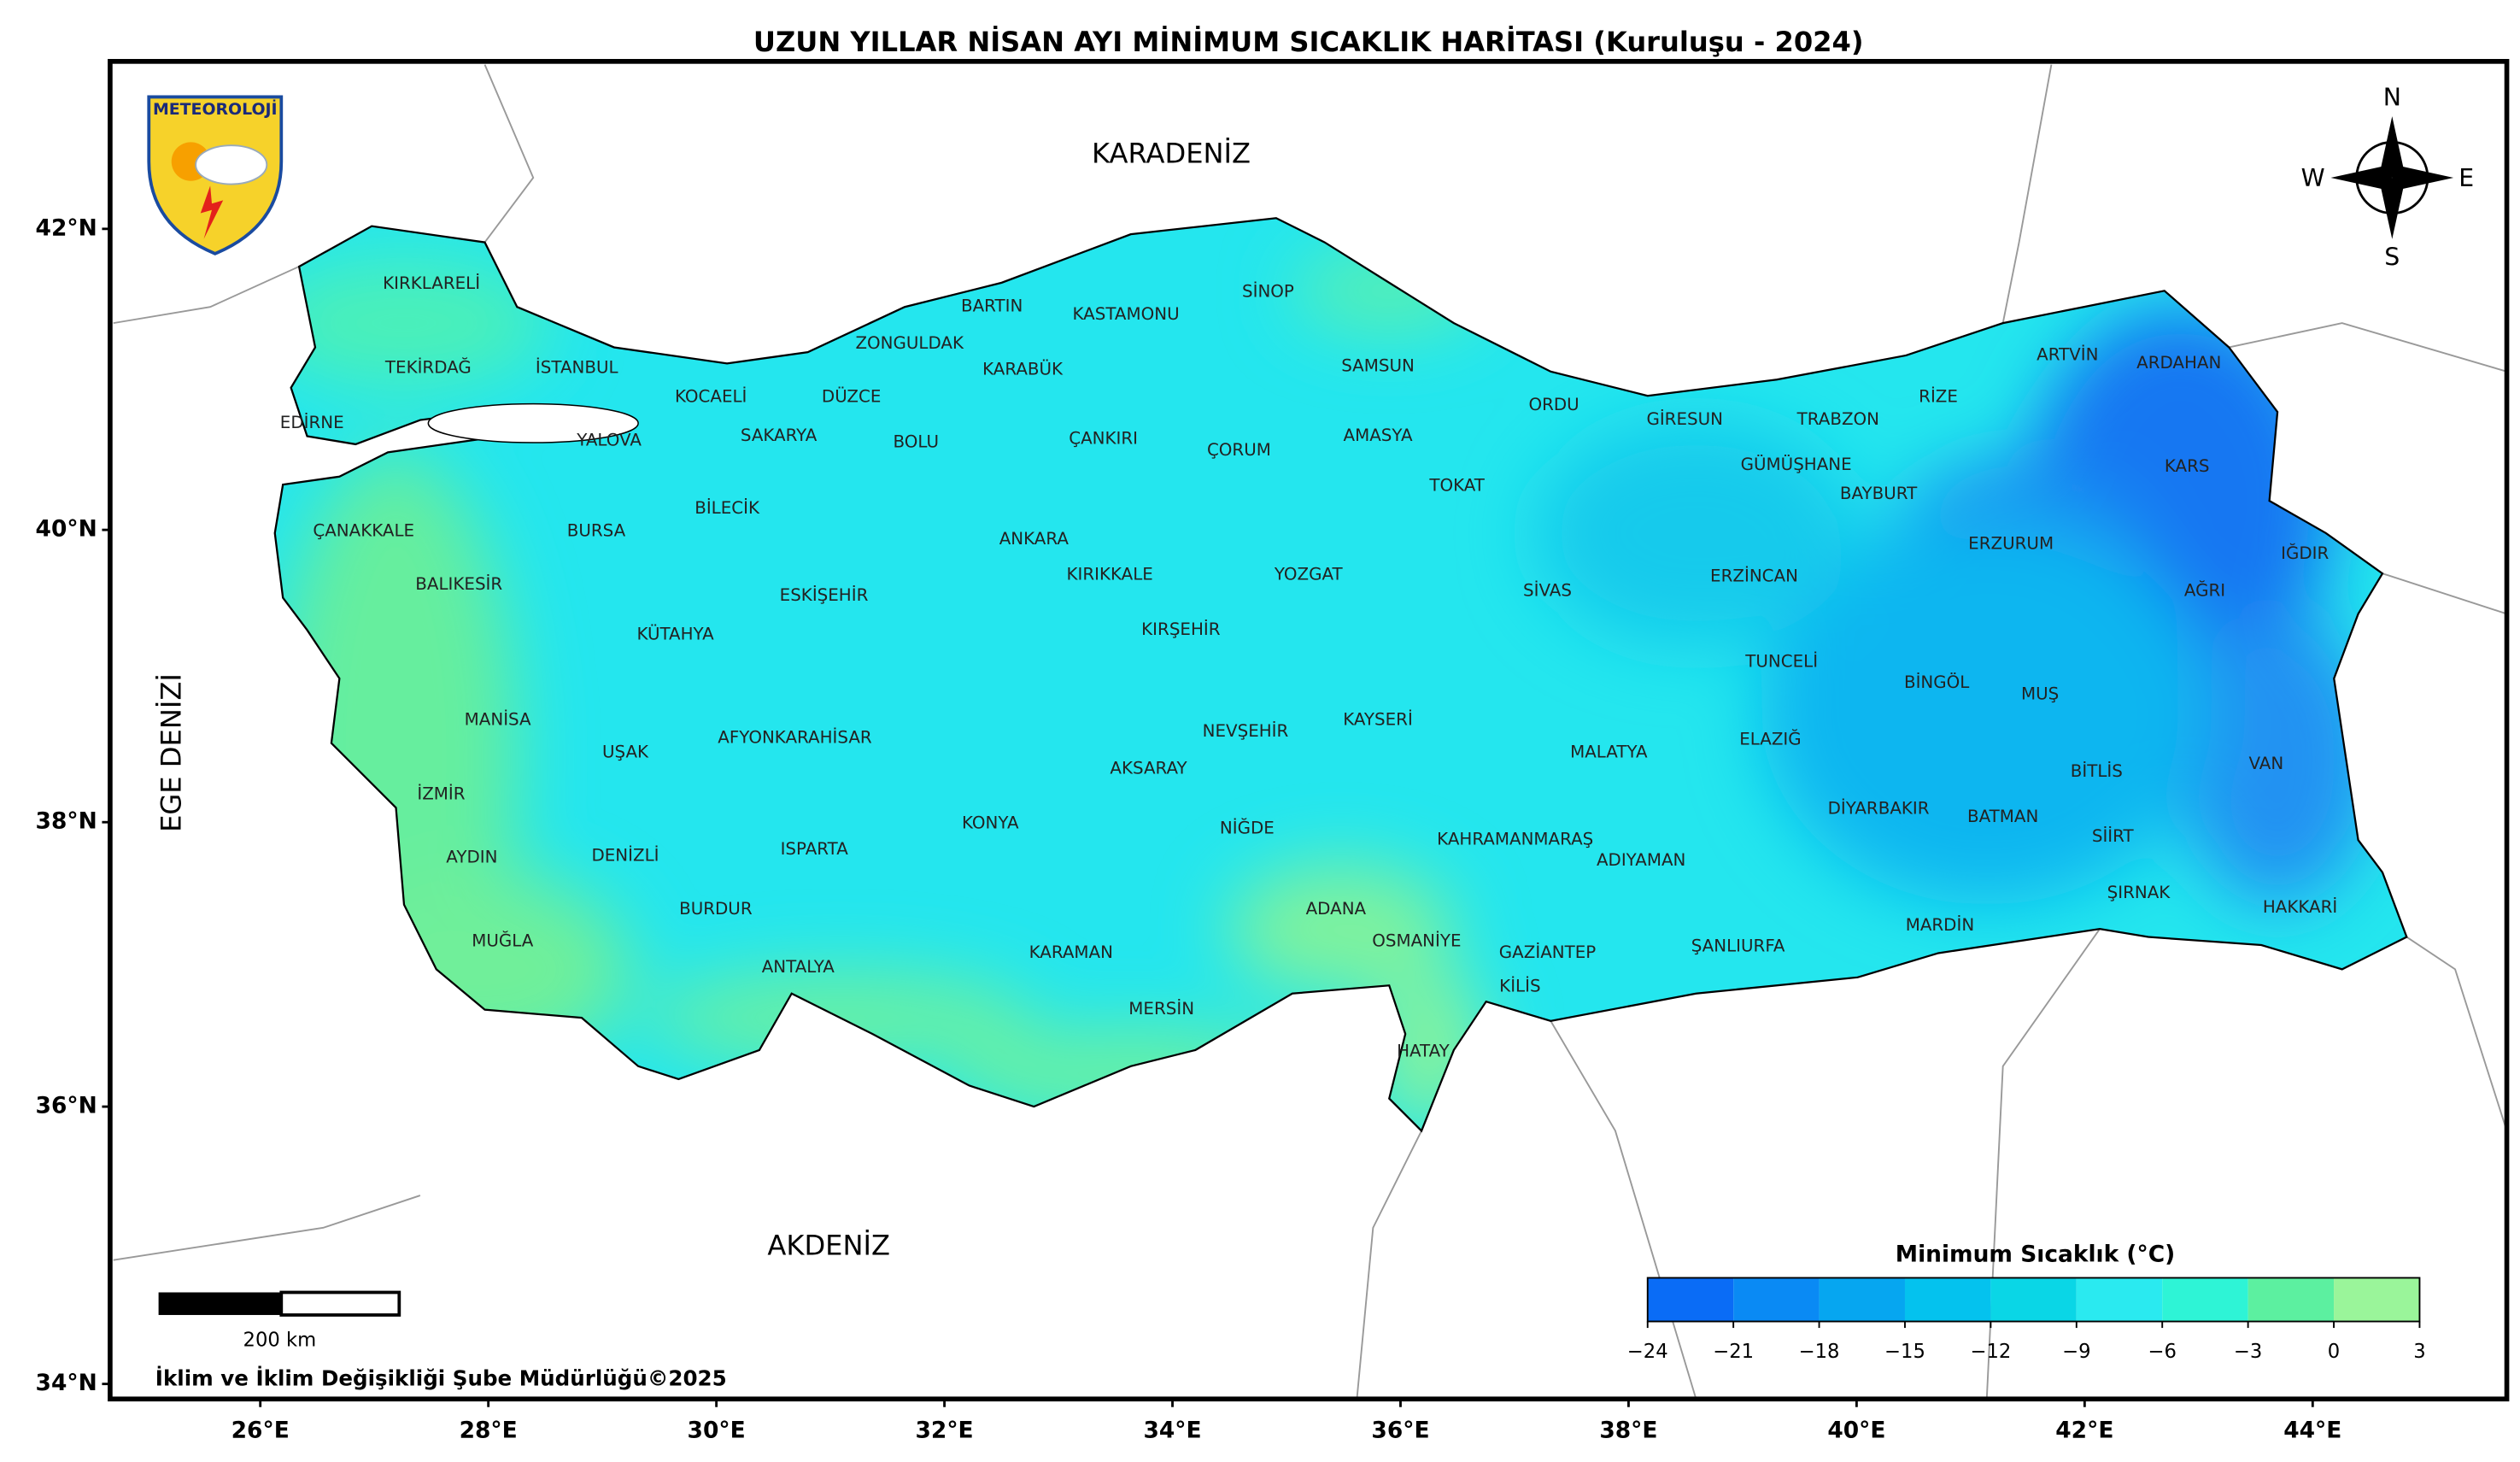 The width and height of the screenshot is (2520, 1462). I want to click on province-label: RİZE, so click(1938, 397).